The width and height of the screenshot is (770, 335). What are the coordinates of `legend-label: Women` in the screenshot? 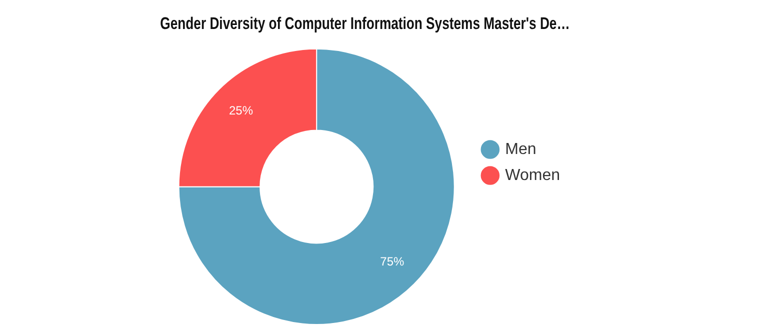 It's located at (532, 175).